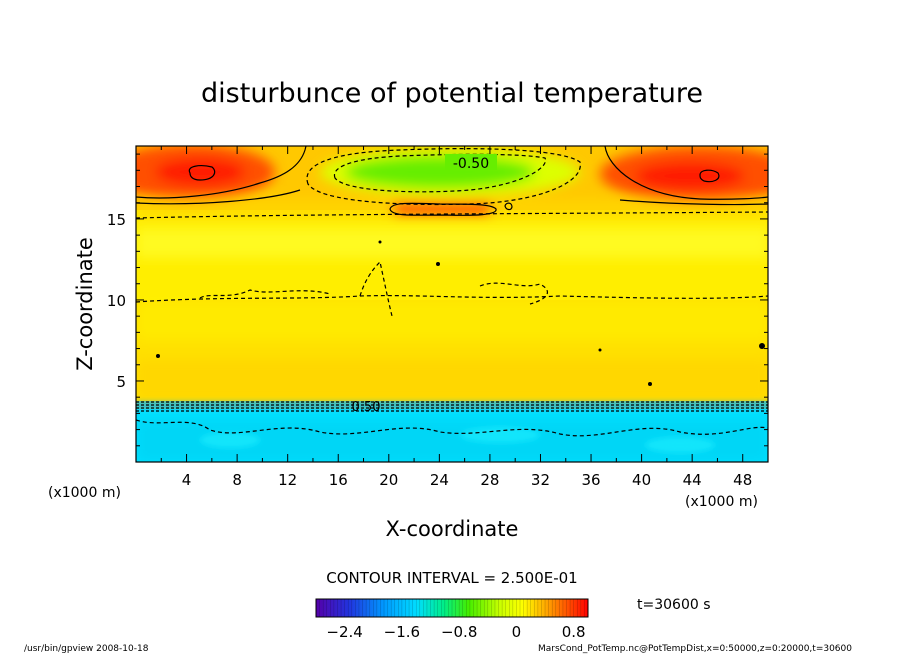 This screenshot has width=904, height=654. I want to click on time-label: t=30600 s, so click(674, 605).